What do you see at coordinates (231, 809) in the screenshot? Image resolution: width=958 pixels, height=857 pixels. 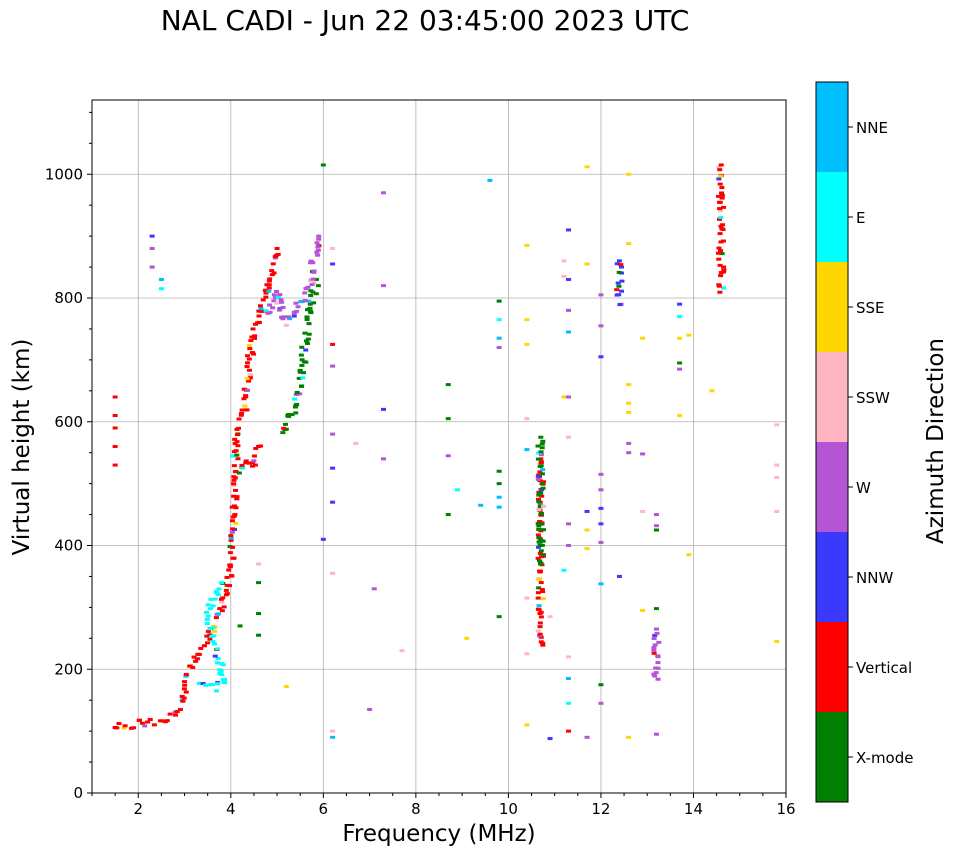 I see `x-tick-label: 4` at bounding box center [231, 809].